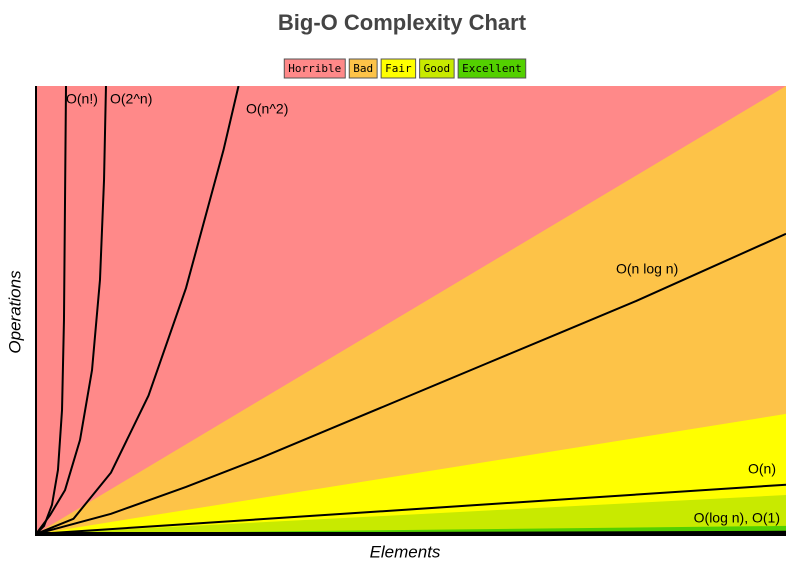  I want to click on legend: Horrible Bad Fair Good Excellent, so click(405, 68).